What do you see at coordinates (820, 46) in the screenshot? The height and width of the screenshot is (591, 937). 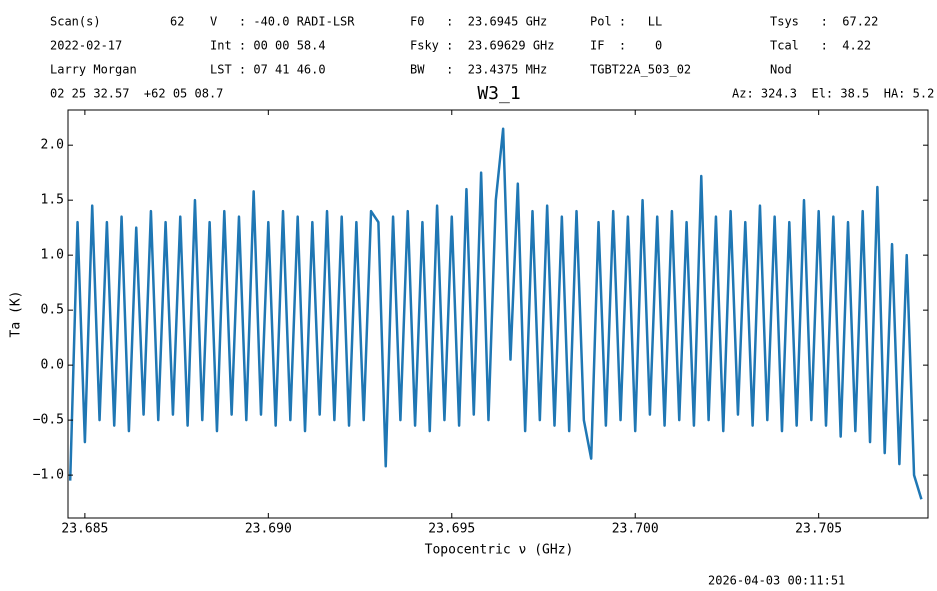 I see `header-field: Tcal : 4.22` at bounding box center [820, 46].